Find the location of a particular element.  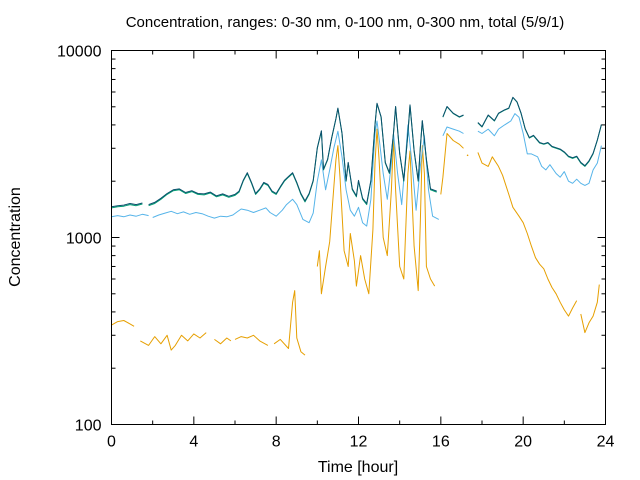

y-axis-label: Concentration is located at coordinates (15, 237).